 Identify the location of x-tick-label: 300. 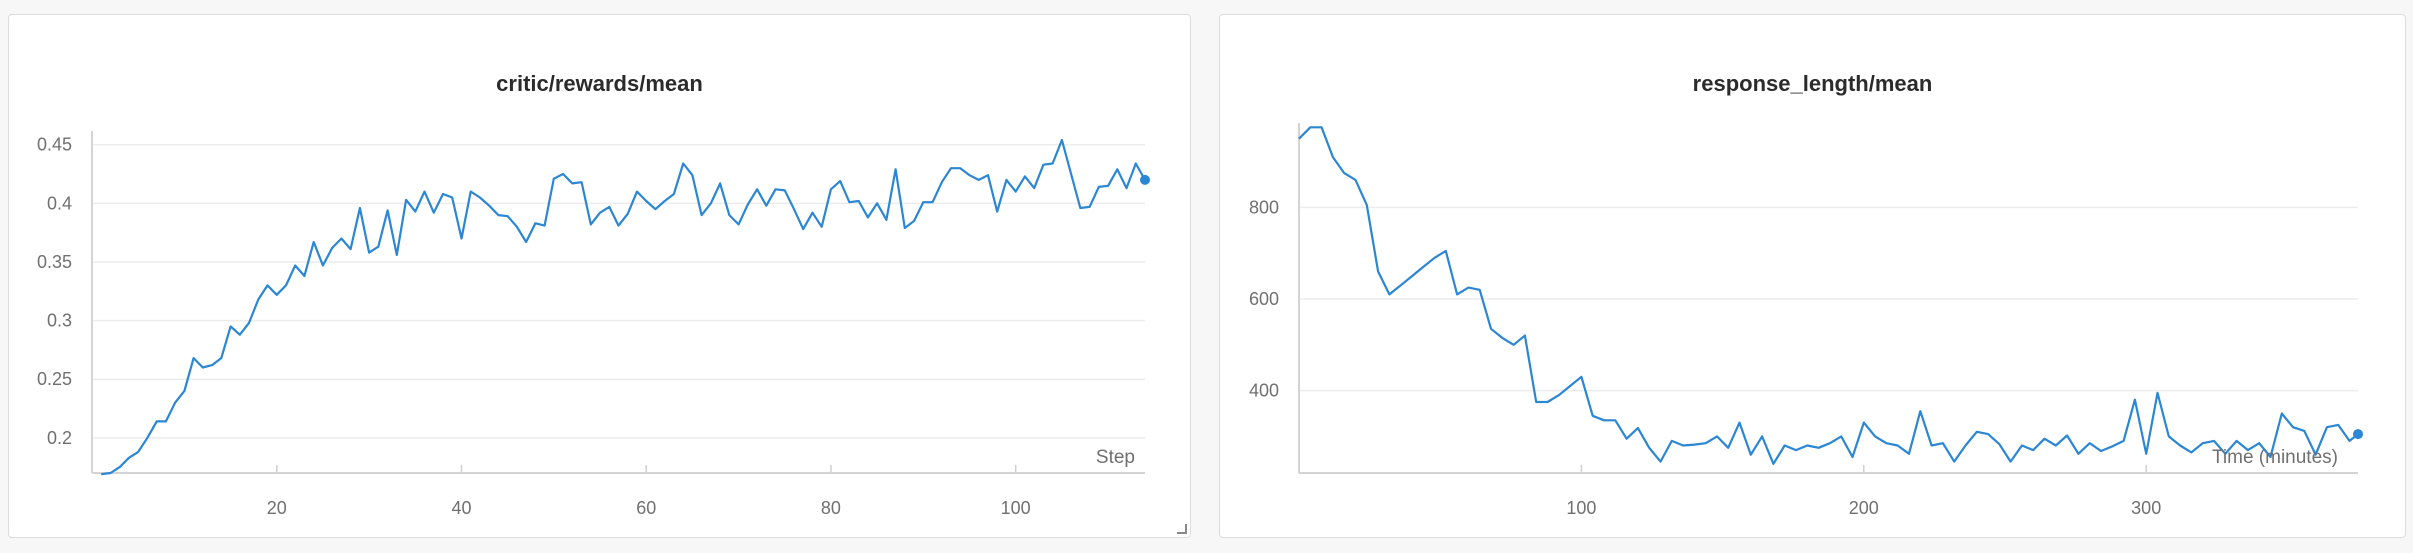
(2146, 508).